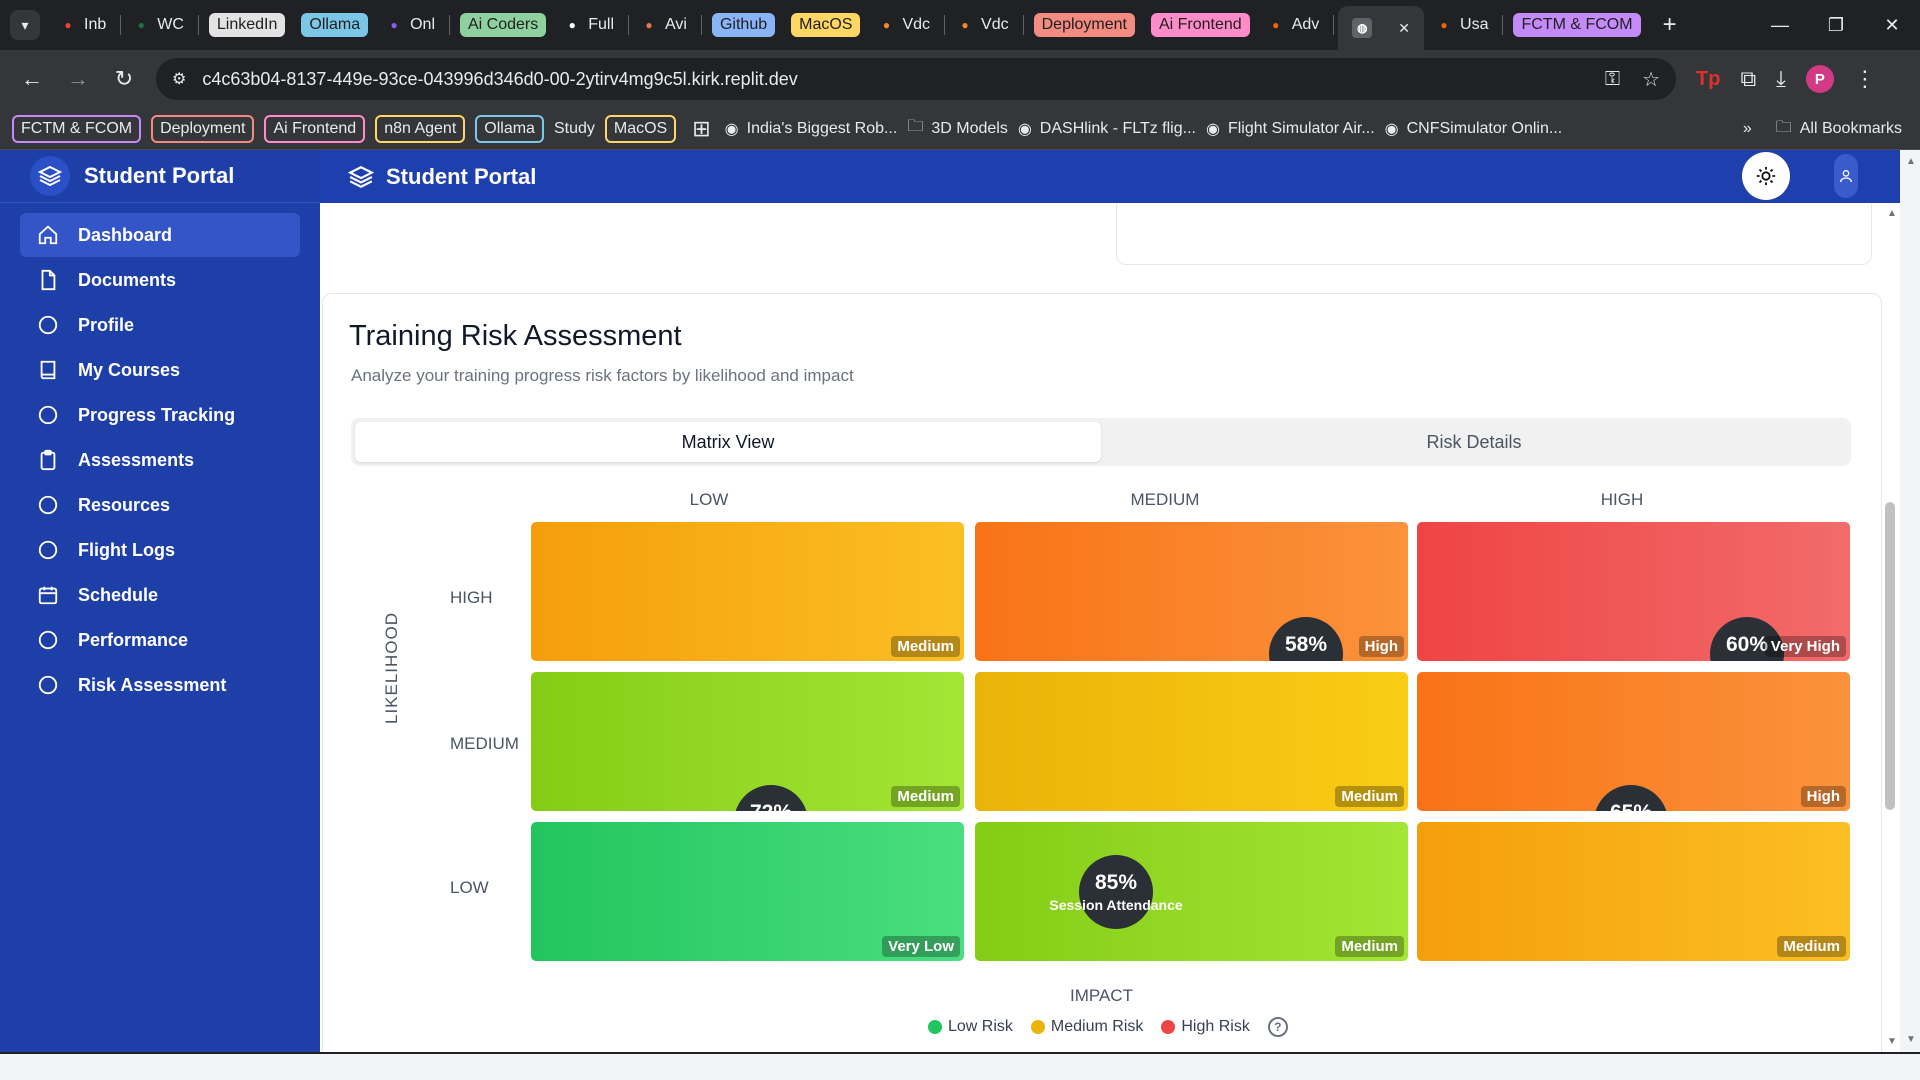 This screenshot has height=1080, width=1920. What do you see at coordinates (747, 591) in the screenshot?
I see `matrix-cell-high-low: Medium` at bounding box center [747, 591].